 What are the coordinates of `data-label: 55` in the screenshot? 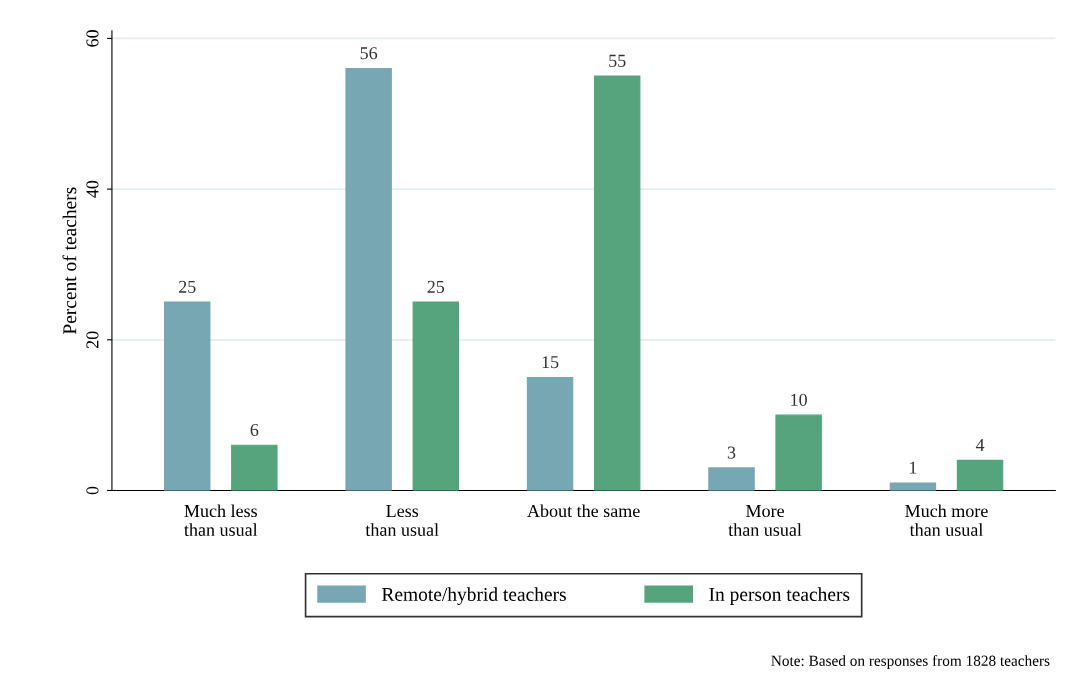 It's located at (617, 60).